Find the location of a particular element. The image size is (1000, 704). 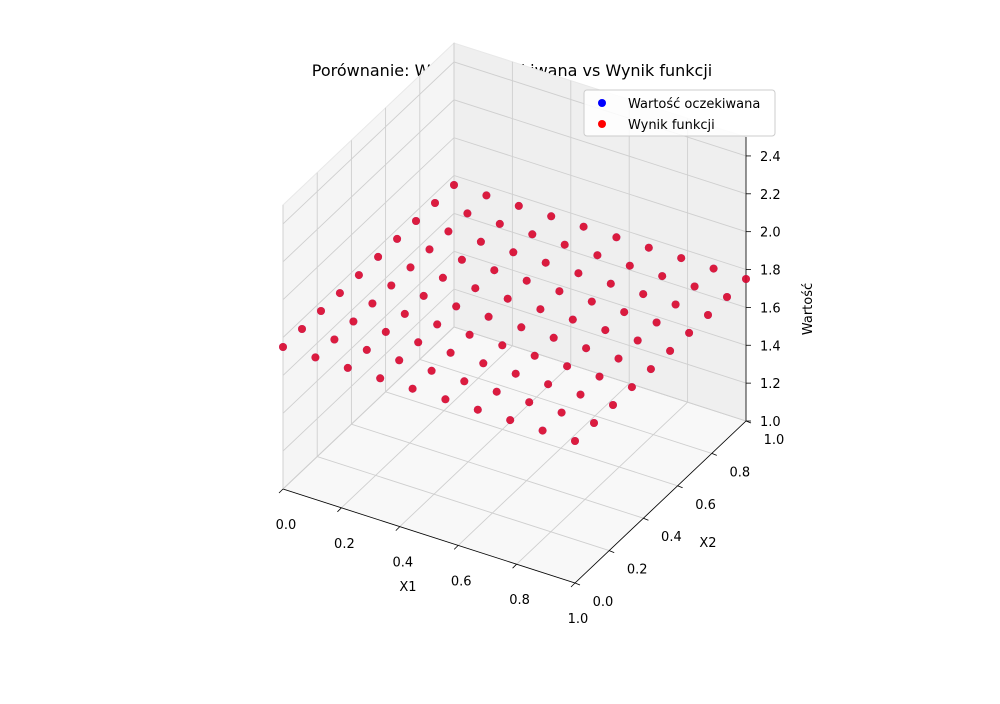

x-tick-label: 0.4 is located at coordinates (402, 563).